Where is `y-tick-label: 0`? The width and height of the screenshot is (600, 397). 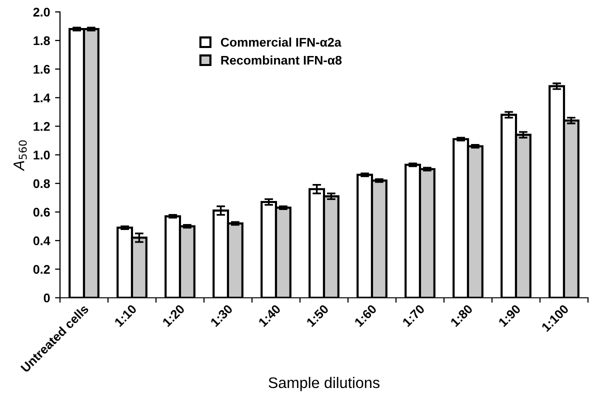
y-tick-label: 0 is located at coordinates (47, 298).